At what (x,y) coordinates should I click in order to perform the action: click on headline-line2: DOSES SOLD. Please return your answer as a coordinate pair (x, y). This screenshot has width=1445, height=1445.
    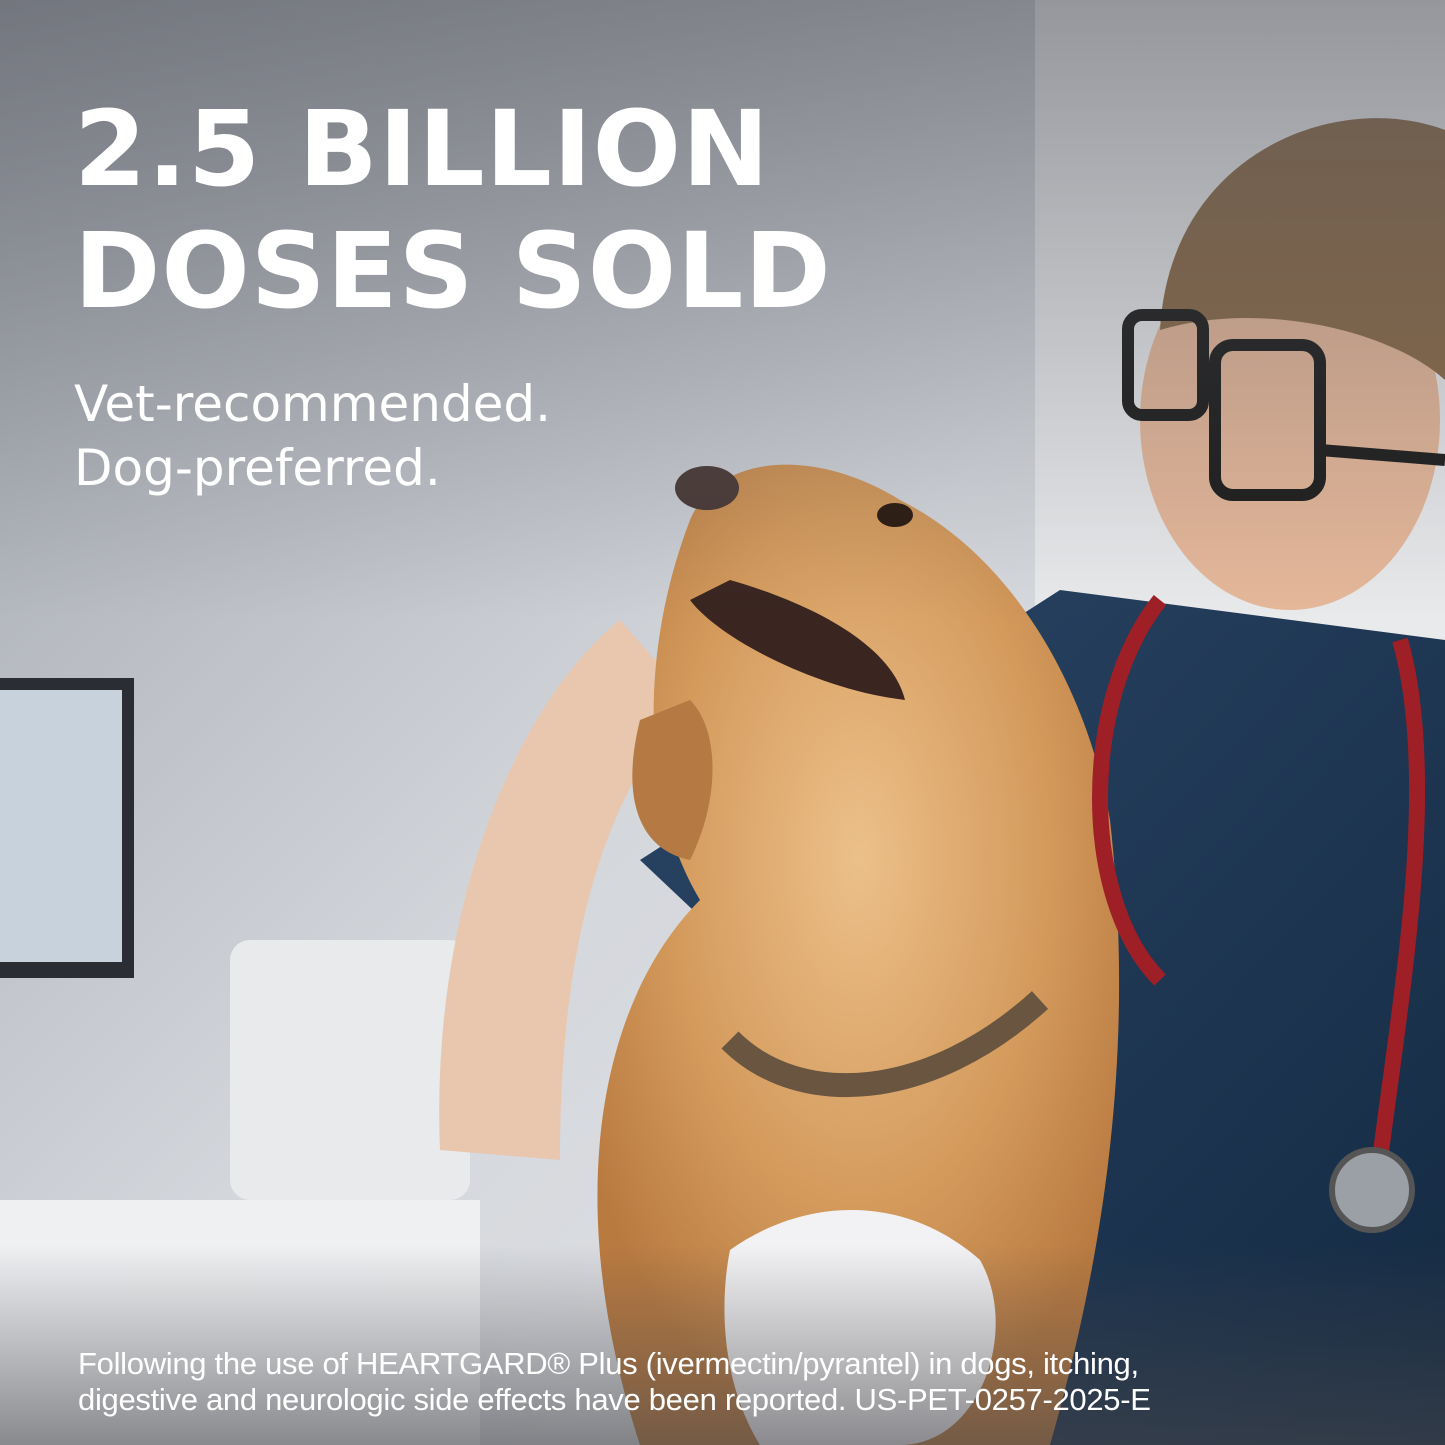
    Looking at the image, I should click on (453, 271).